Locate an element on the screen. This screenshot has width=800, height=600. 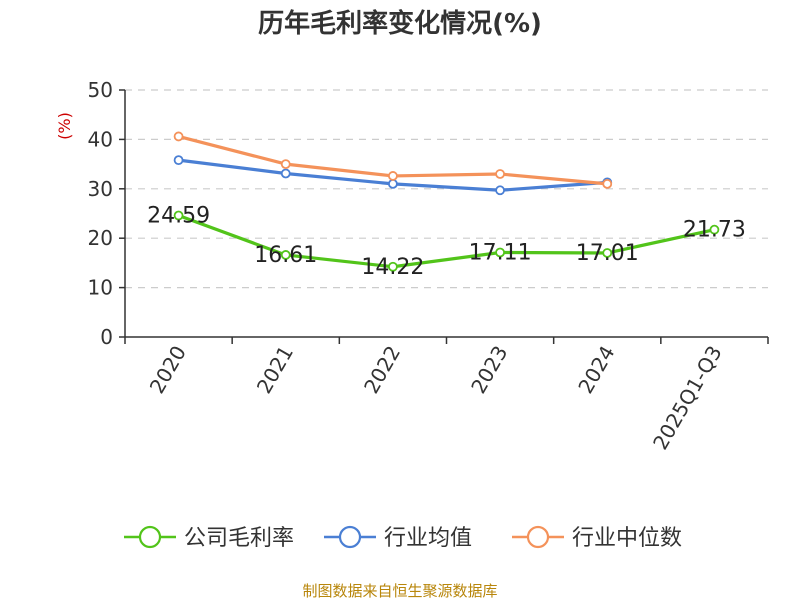
legend-label-2: 行业中位数 is located at coordinates (627, 538).